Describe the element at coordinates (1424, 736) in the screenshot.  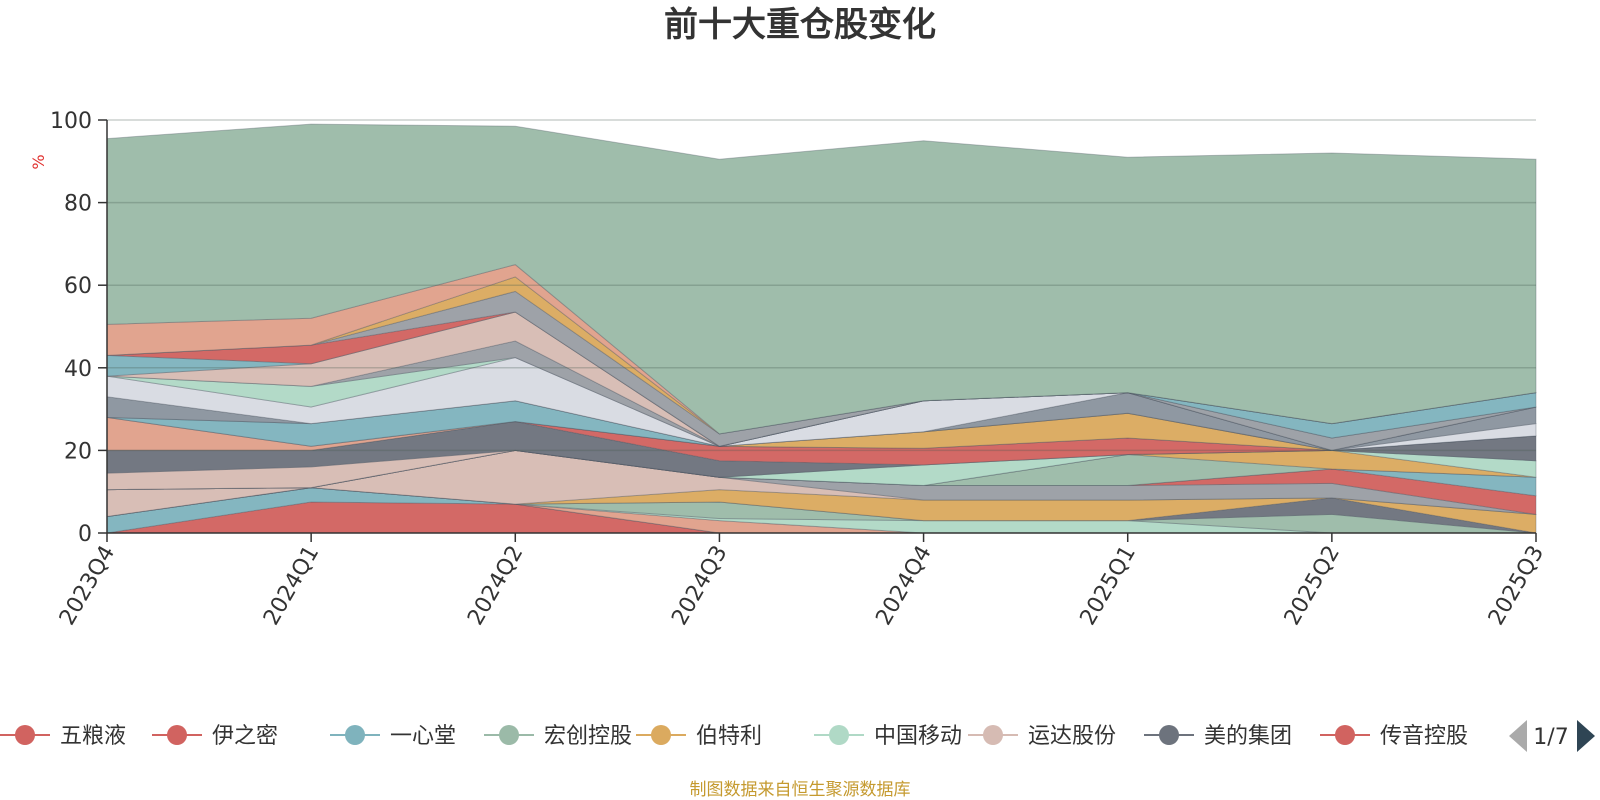
I see `legend-label: 传音控股` at that location.